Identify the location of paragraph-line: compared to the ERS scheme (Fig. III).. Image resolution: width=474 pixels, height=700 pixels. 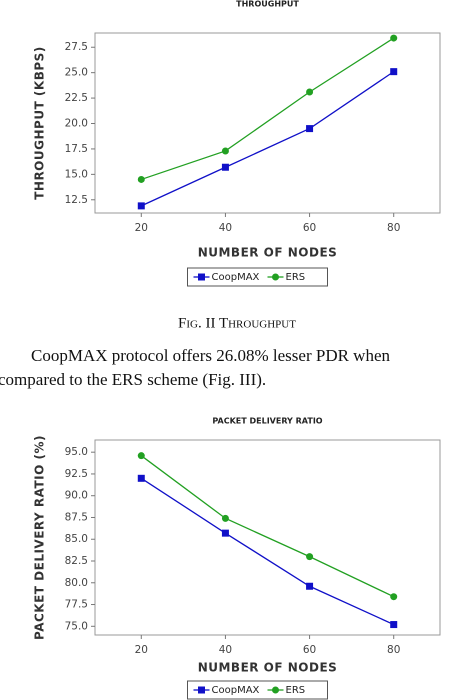
(133, 379).